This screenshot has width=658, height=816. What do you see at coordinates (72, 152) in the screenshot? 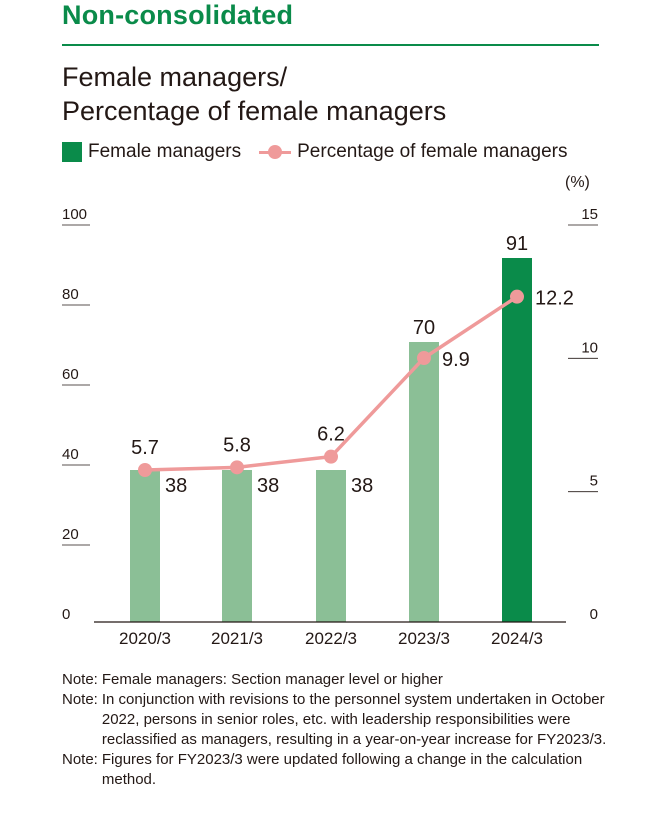
I see `legend-bar-swatch` at bounding box center [72, 152].